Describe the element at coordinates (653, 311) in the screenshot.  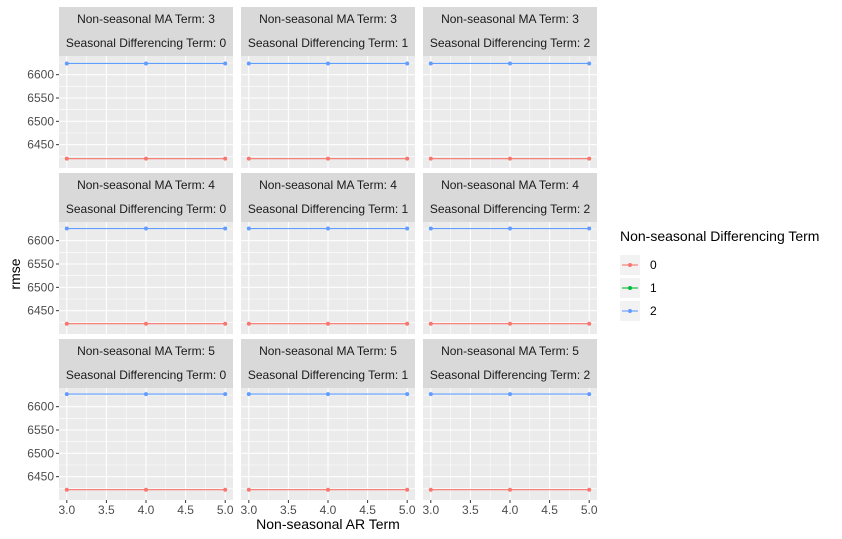
I see `legend-label: 2` at that location.